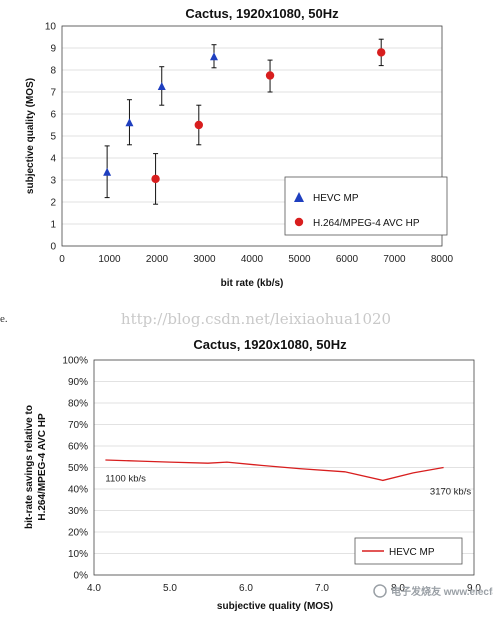 The image size is (493, 617). I want to click on top-legend-box, so click(366, 206).